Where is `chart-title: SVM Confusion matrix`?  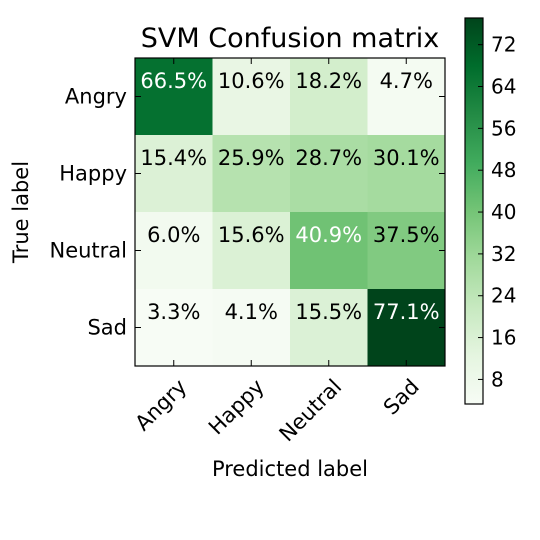
chart-title: SVM Confusion matrix is located at coordinates (290, 38).